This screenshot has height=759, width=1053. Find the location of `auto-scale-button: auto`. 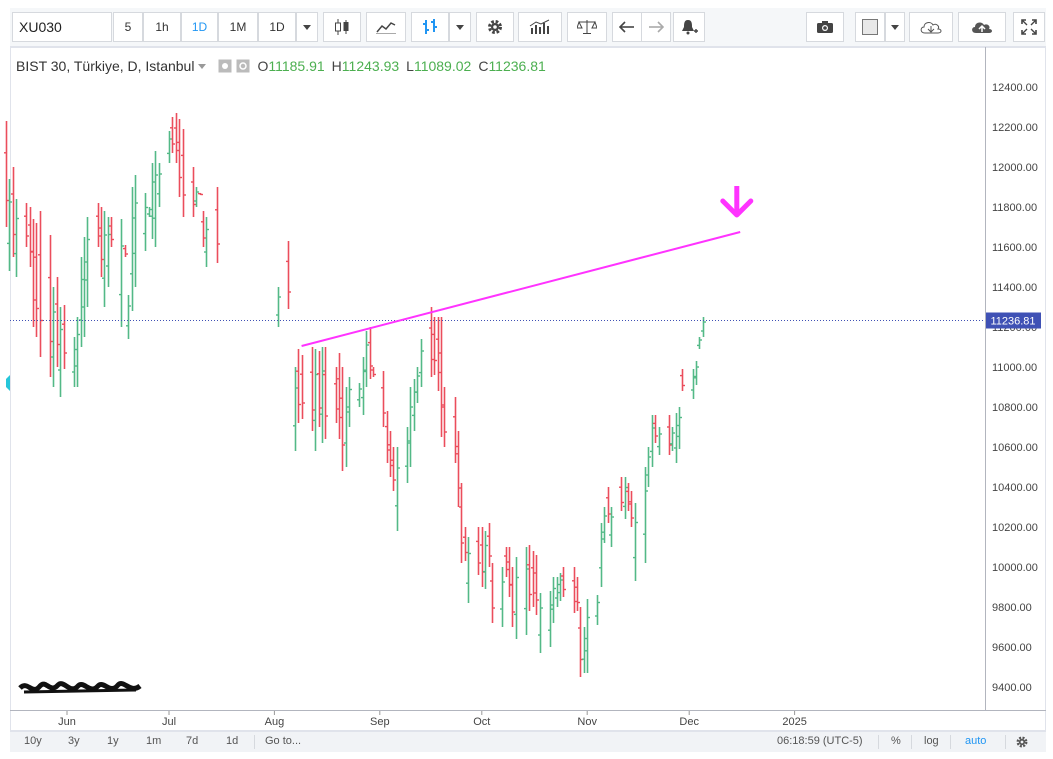

auto-scale-button: auto is located at coordinates (976, 741).